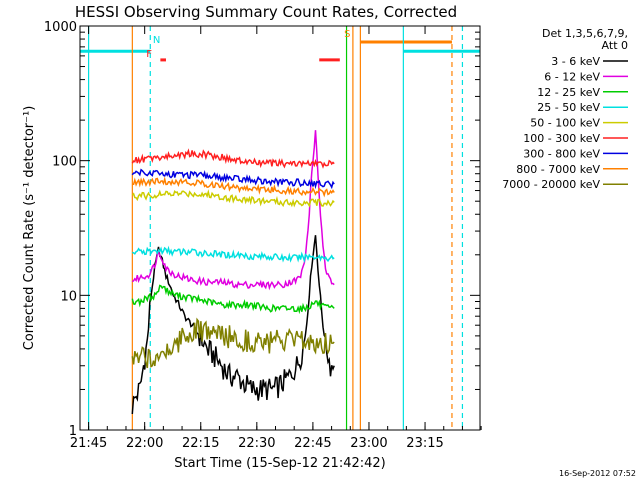  What do you see at coordinates (424, 443) in the screenshot?
I see `x-tick-label: 23:15` at bounding box center [424, 443].